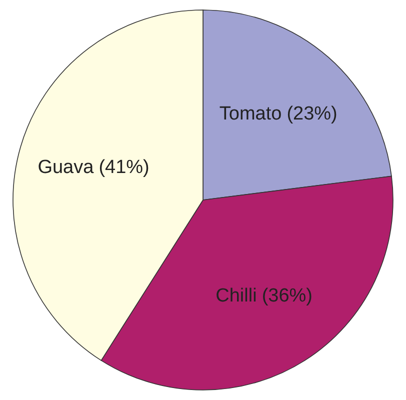  What do you see at coordinates (66, 167) in the screenshot?
I see `slice-label: Guava` at bounding box center [66, 167].